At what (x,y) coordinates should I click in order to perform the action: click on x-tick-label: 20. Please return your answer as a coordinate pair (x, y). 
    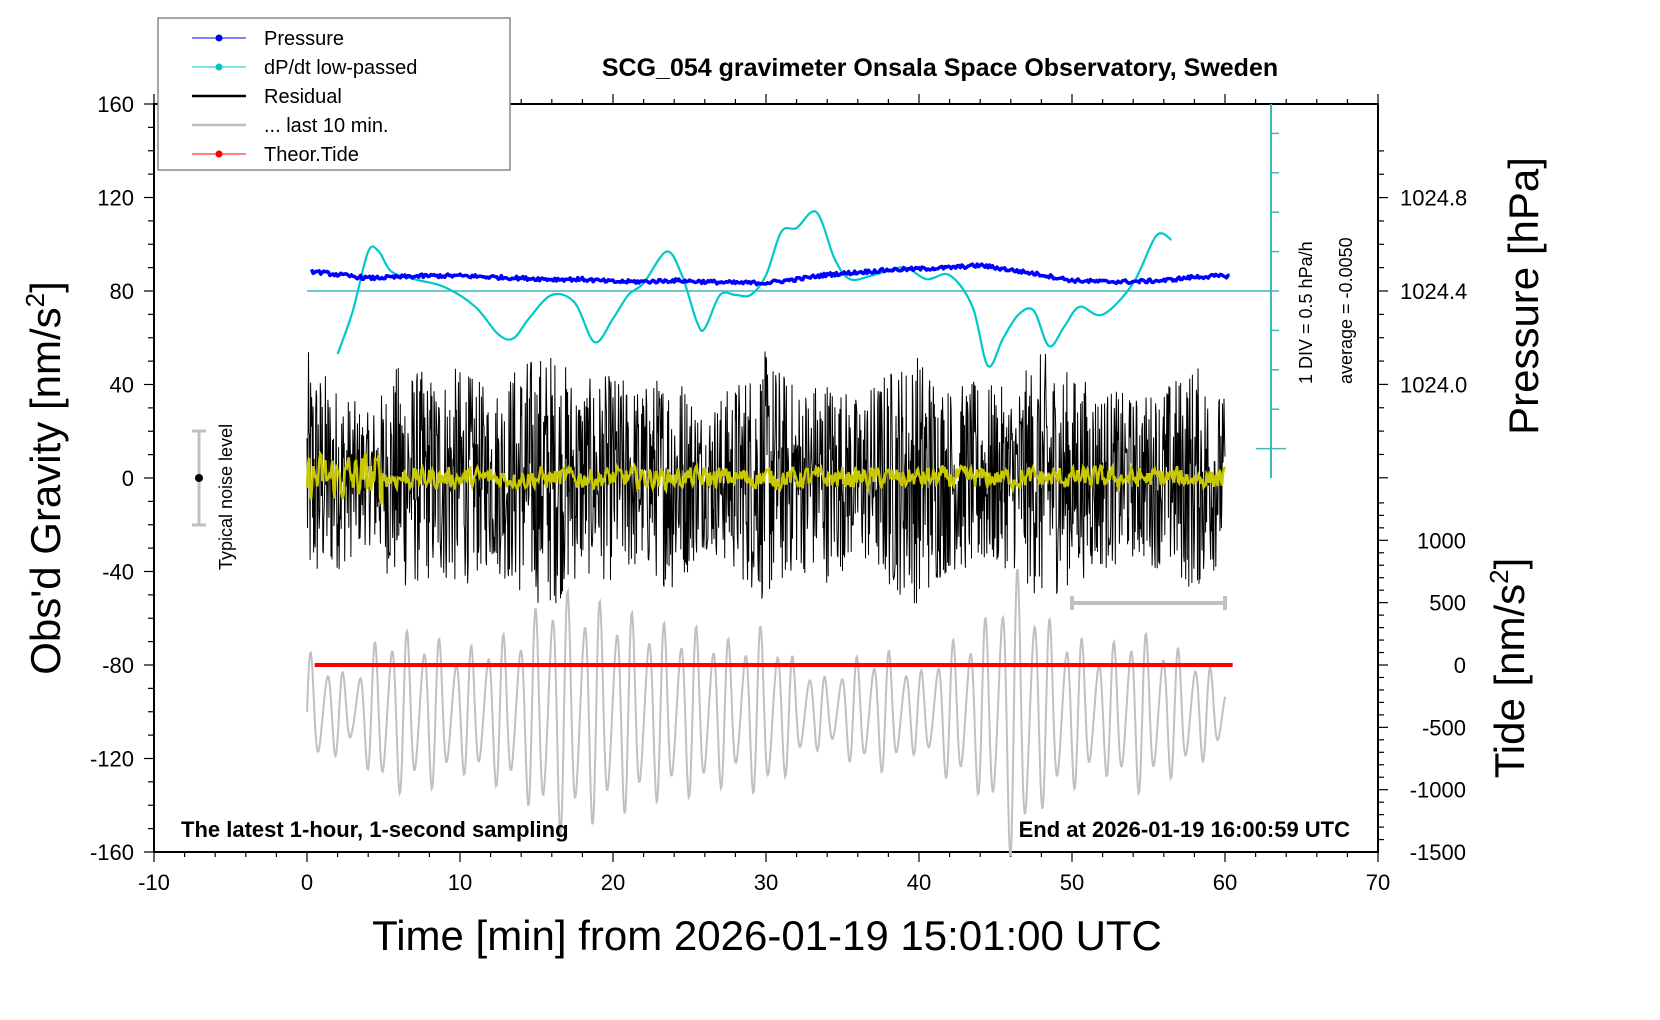
    Looking at the image, I should click on (613, 882).